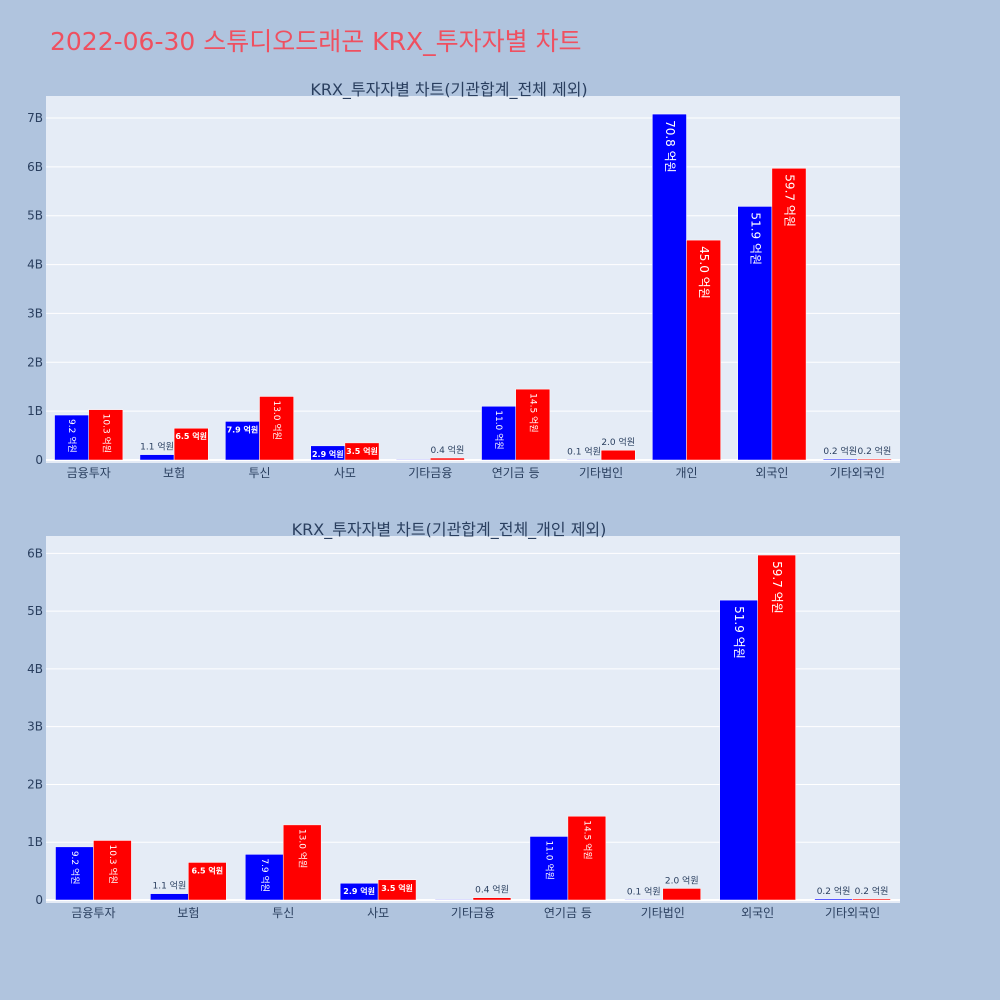 Image resolution: width=1000 pixels, height=1000 pixels. Describe the element at coordinates (174, 473) in the screenshot. I see `x-tick-label: 보험` at that location.